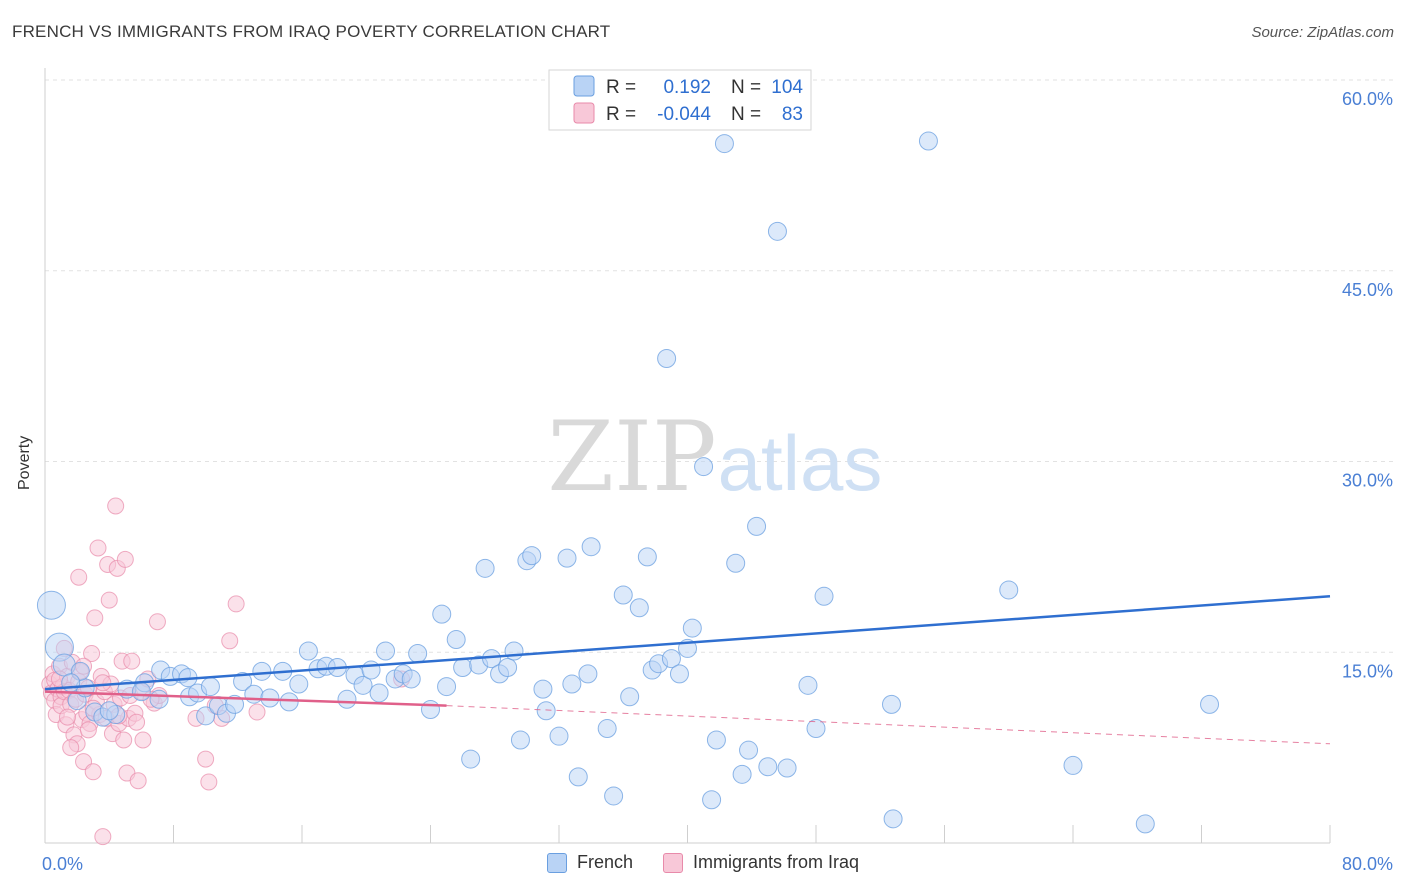 This screenshot has width=1406, height=892. I want to click on legend-r-label-french: R =, so click(621, 87).